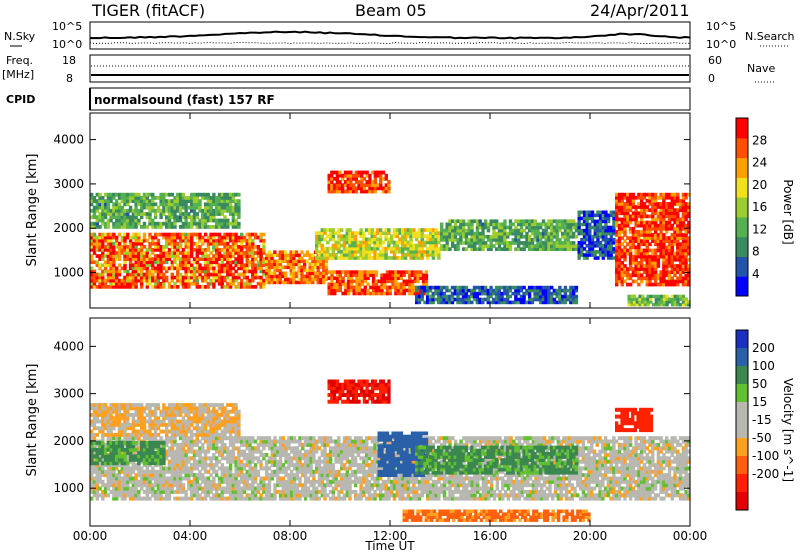 This screenshot has height=554, width=800. Describe the element at coordinates (390, 35) in the screenshot. I see `noise-sky-line` at that location.